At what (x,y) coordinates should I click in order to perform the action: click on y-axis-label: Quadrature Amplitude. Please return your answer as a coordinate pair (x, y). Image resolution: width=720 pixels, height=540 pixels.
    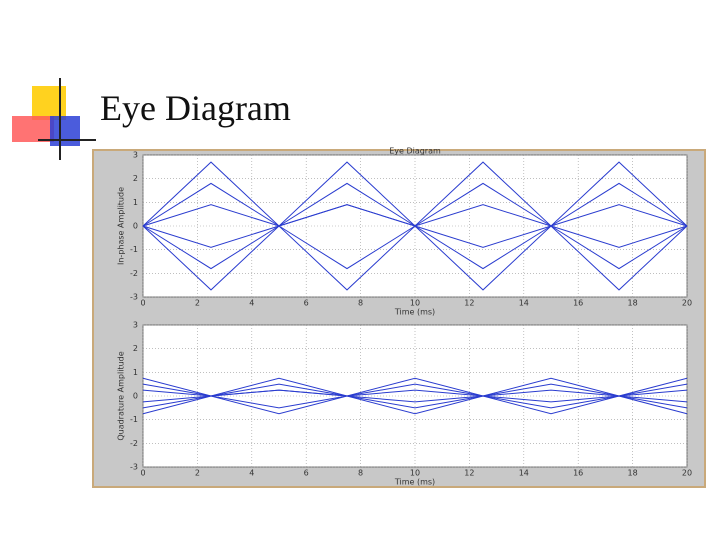
    Looking at the image, I should click on (121, 395).